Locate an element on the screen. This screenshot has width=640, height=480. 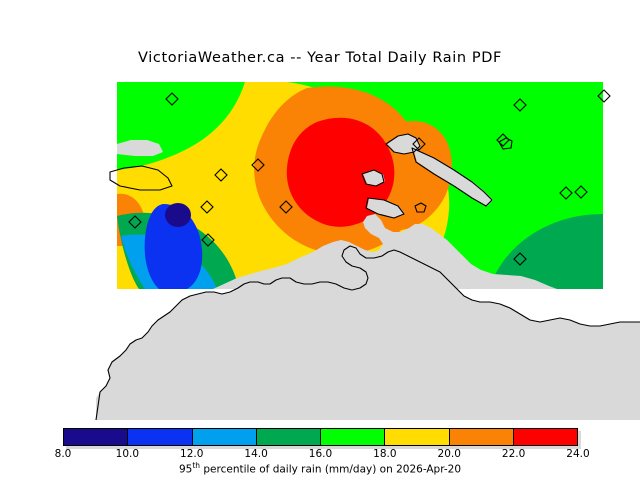
colorbar-ticks: 8.0 10.0 12.0 14.0 16.0 18.0 20.0 22.0 24.0 is located at coordinates (320, 454).